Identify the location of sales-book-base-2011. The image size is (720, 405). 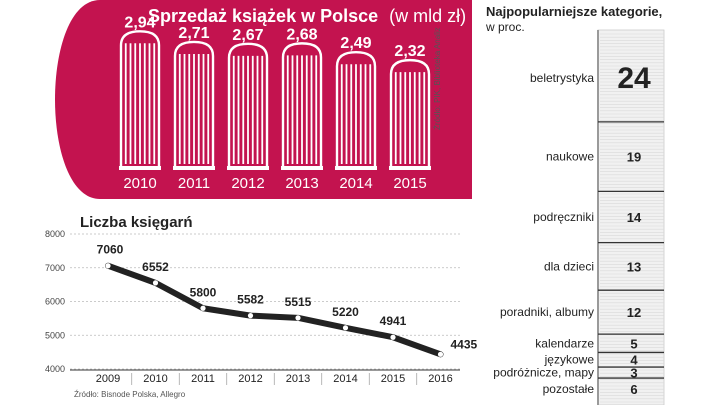
(194, 168).